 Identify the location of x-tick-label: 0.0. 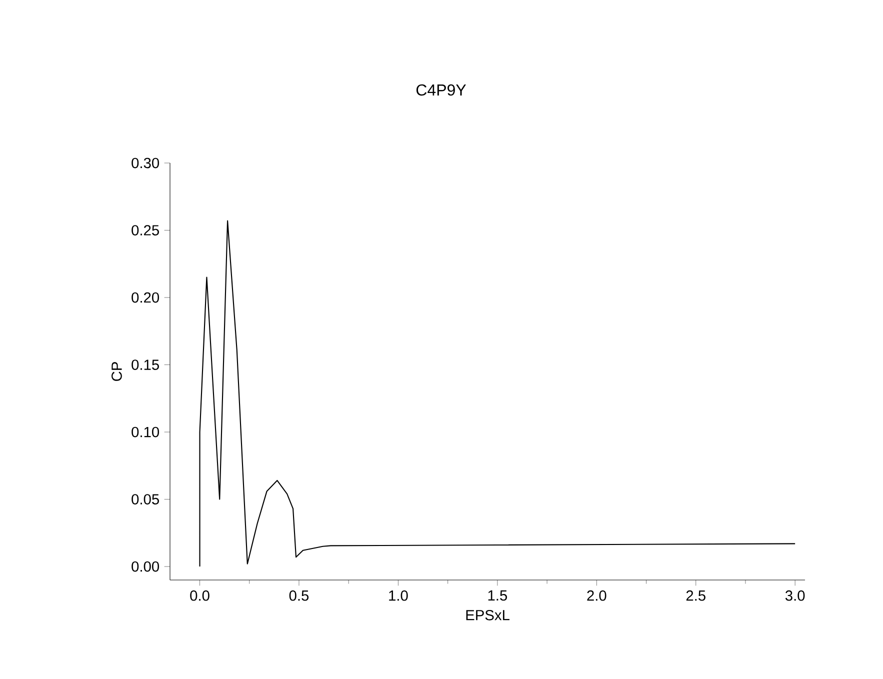
(200, 595).